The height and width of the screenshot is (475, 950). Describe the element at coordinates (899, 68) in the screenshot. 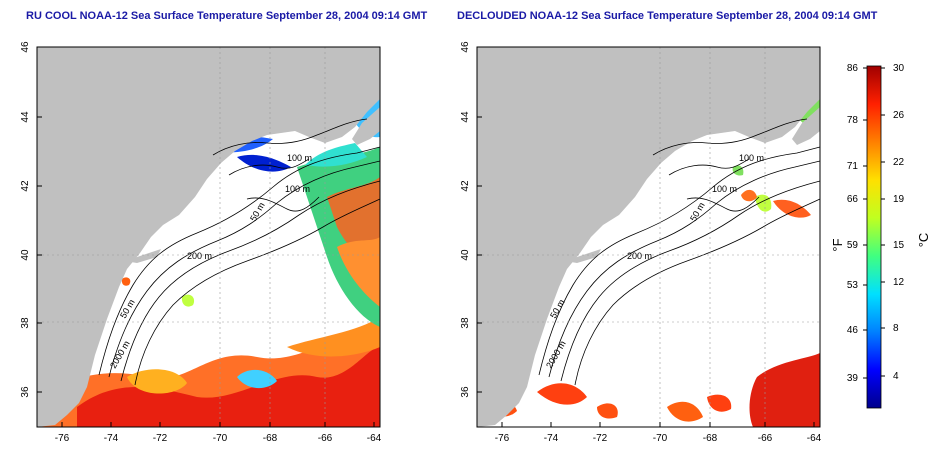

I see `colorbar-celsius-tick: 30` at that location.